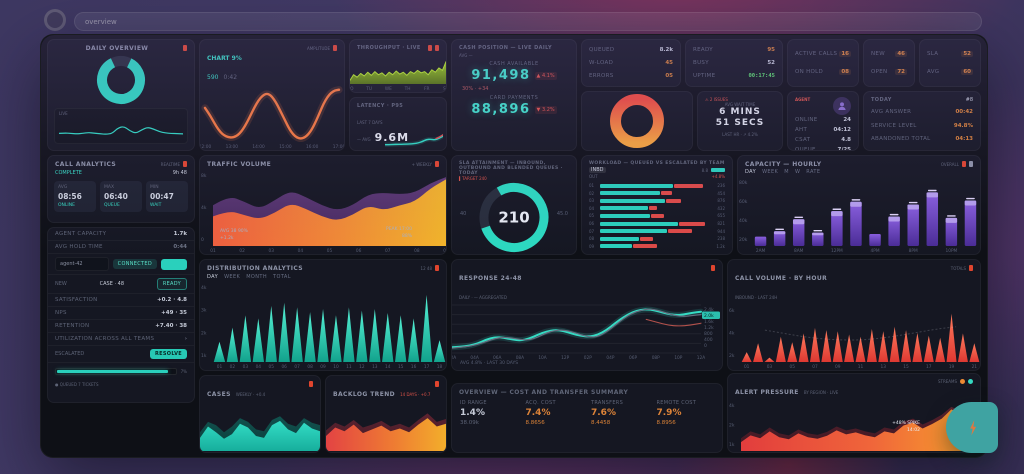  Describe the element at coordinates (232, 147) in the screenshot. I see `svg-text: 13:00` at that location.